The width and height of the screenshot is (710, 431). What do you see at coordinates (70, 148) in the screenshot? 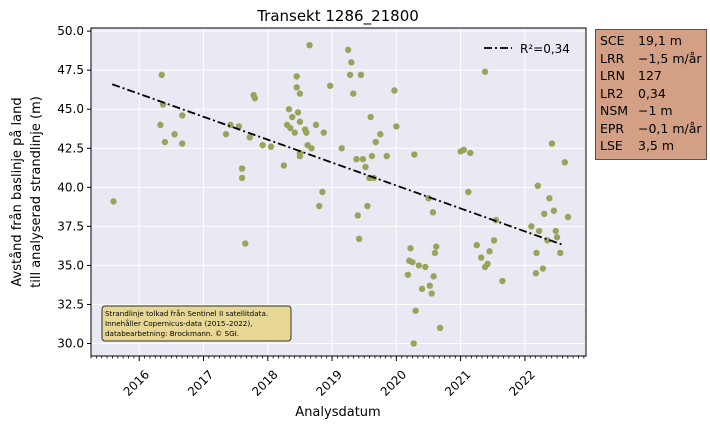
I see `y-tick-label: 42.5` at bounding box center [70, 148].